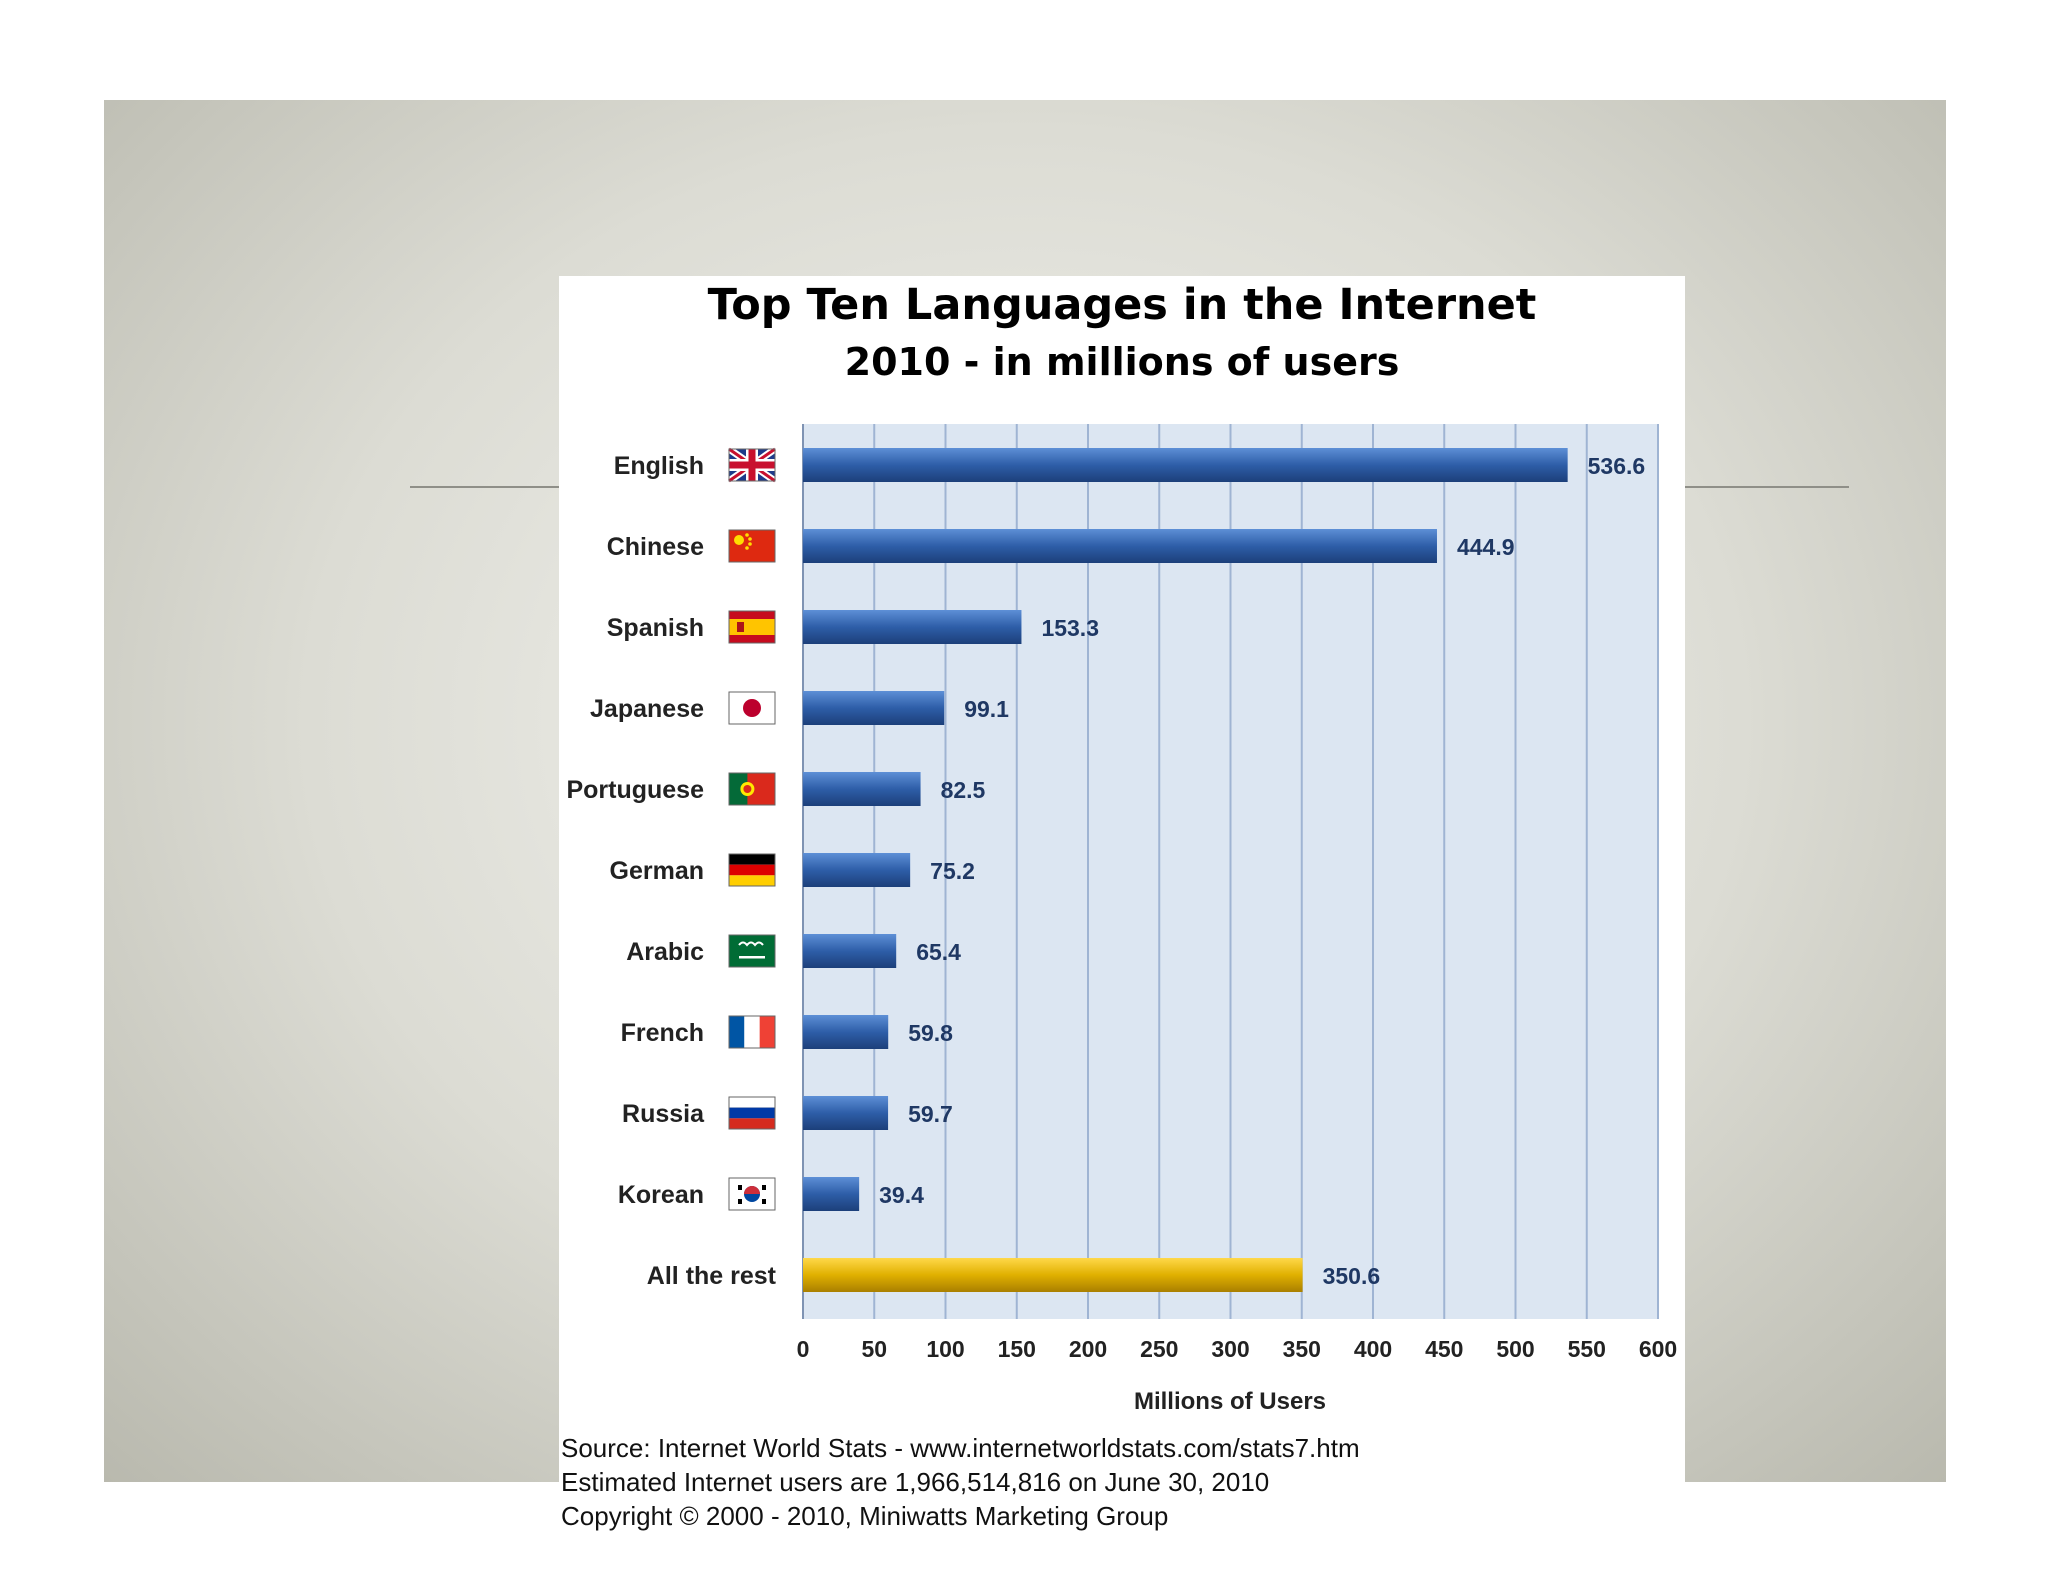  Describe the element at coordinates (665, 952) in the screenshot. I see `category-label: Arabic` at that location.